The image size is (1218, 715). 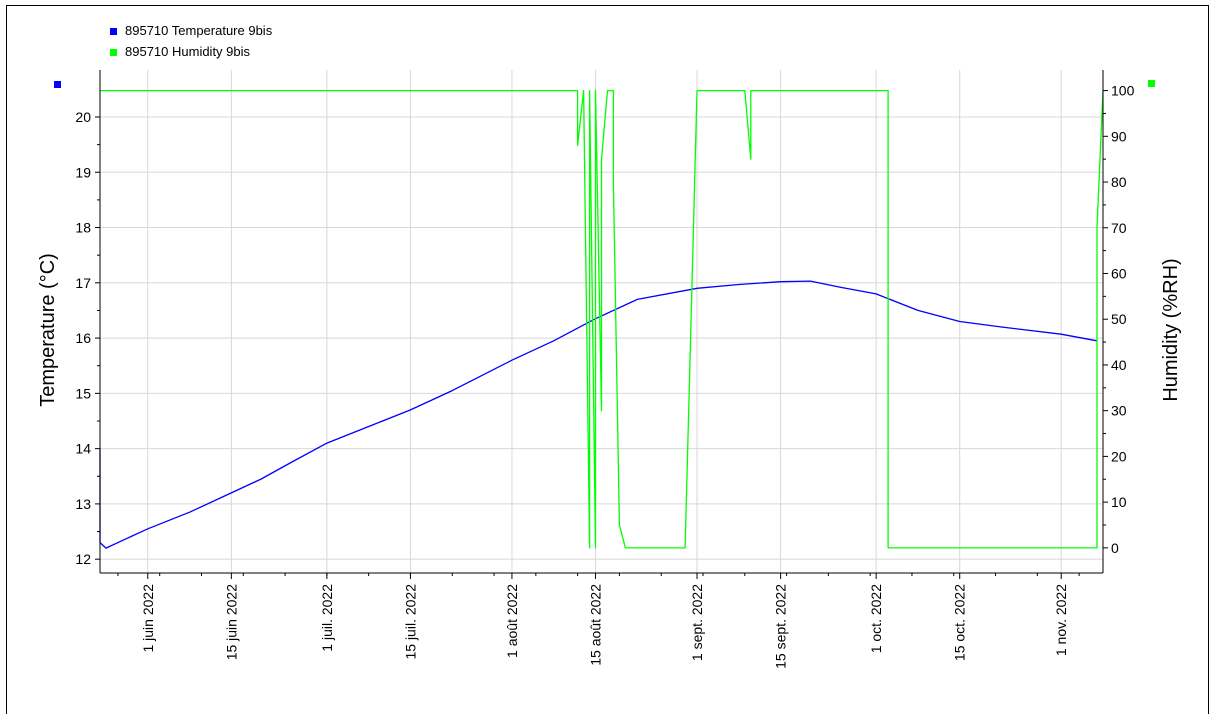 What do you see at coordinates (83, 393) in the screenshot?
I see `y-left-tick-label: 15` at bounding box center [83, 393].